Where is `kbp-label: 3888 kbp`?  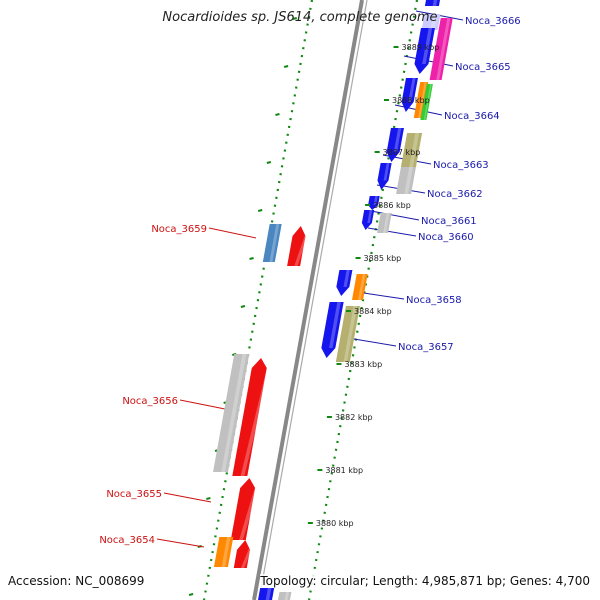
kbp-label: 3888 kbp is located at coordinates (411, 100).